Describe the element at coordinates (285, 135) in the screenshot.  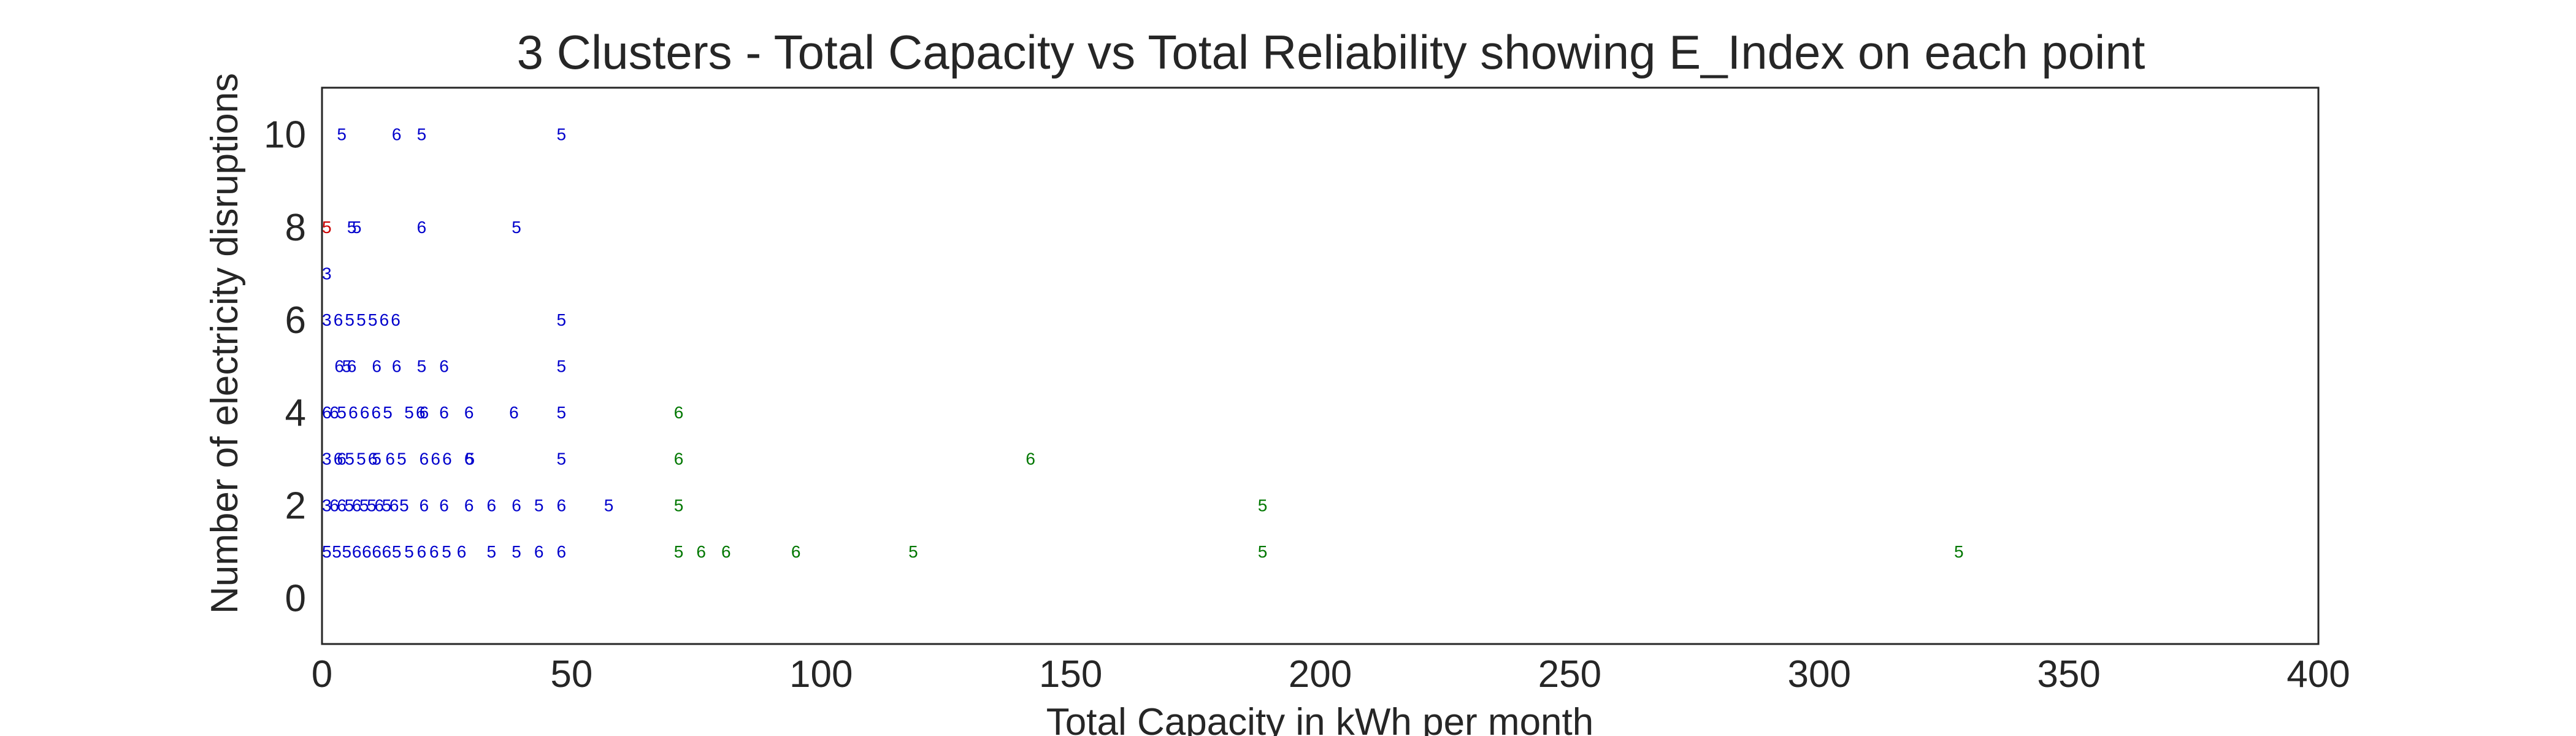
I see `y-tick-label: 10` at that location.